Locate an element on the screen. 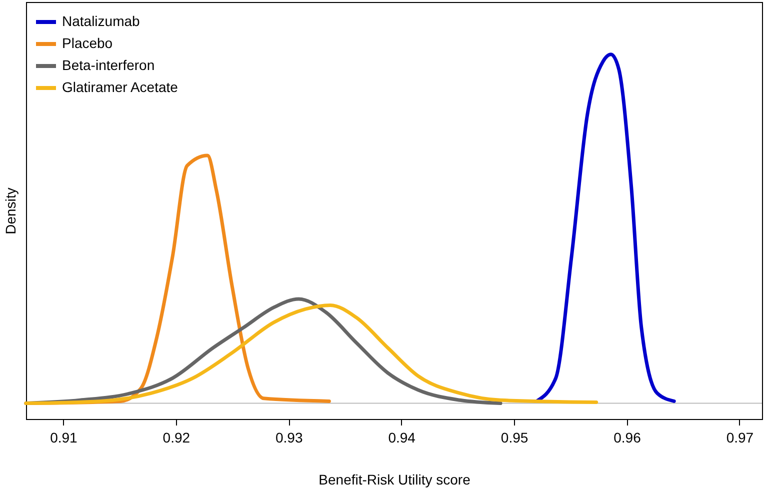 This screenshot has height=493, width=765. x-tick-label: 0.91 is located at coordinates (64, 438).